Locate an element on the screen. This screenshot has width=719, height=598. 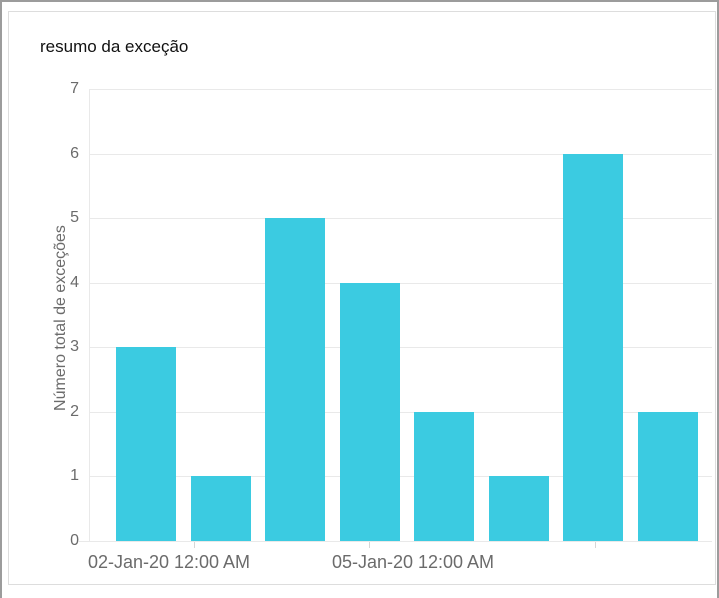
y-tick-label-3: 3 is located at coordinates (74, 346).